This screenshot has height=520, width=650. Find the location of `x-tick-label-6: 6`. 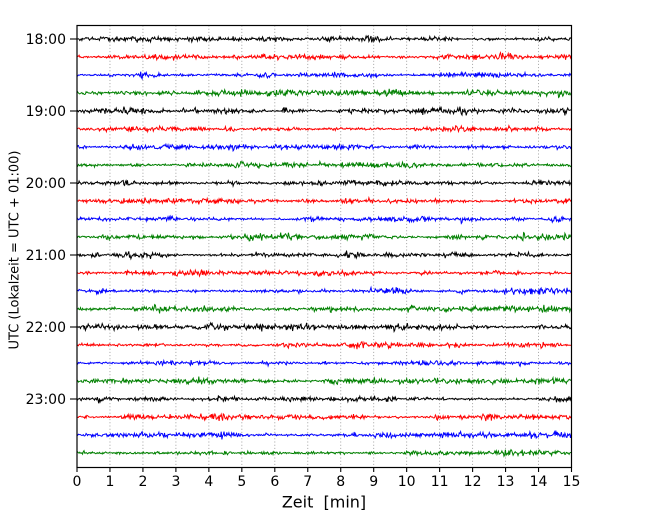

x-tick-label-6: 6 is located at coordinates (274, 482).